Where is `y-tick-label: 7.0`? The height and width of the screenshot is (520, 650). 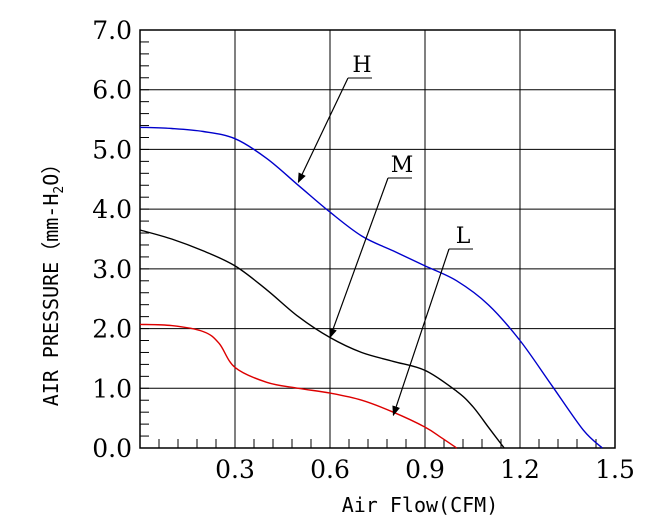 y-tick-label: 7.0 is located at coordinates (112, 30).